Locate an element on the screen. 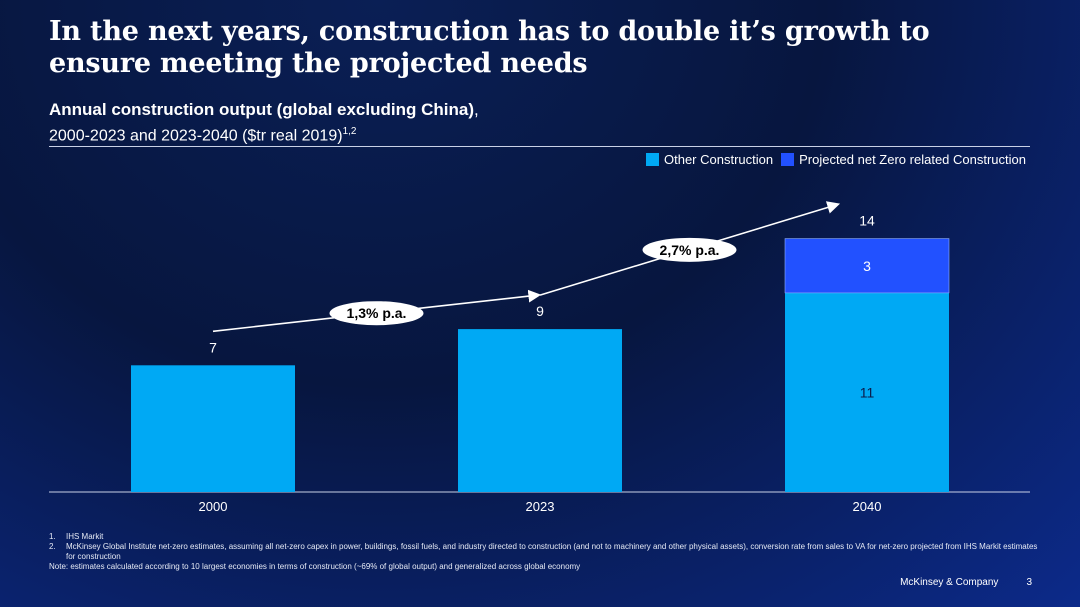  total-label-2000: 7 is located at coordinates (213, 347).